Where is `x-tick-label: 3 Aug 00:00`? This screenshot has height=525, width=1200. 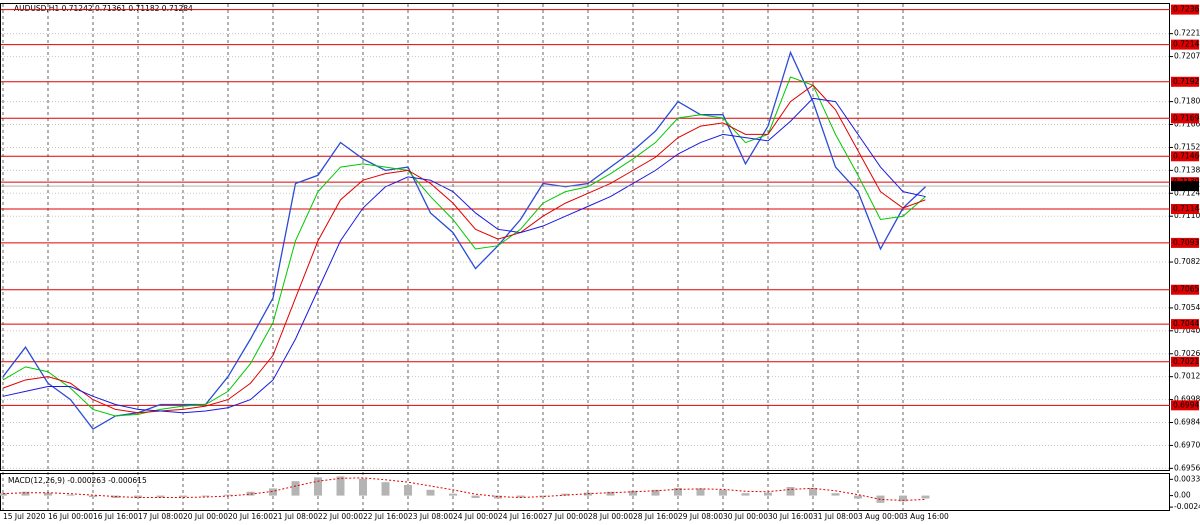 x-tick-label: 3 Aug 00:00 is located at coordinates (881, 516).